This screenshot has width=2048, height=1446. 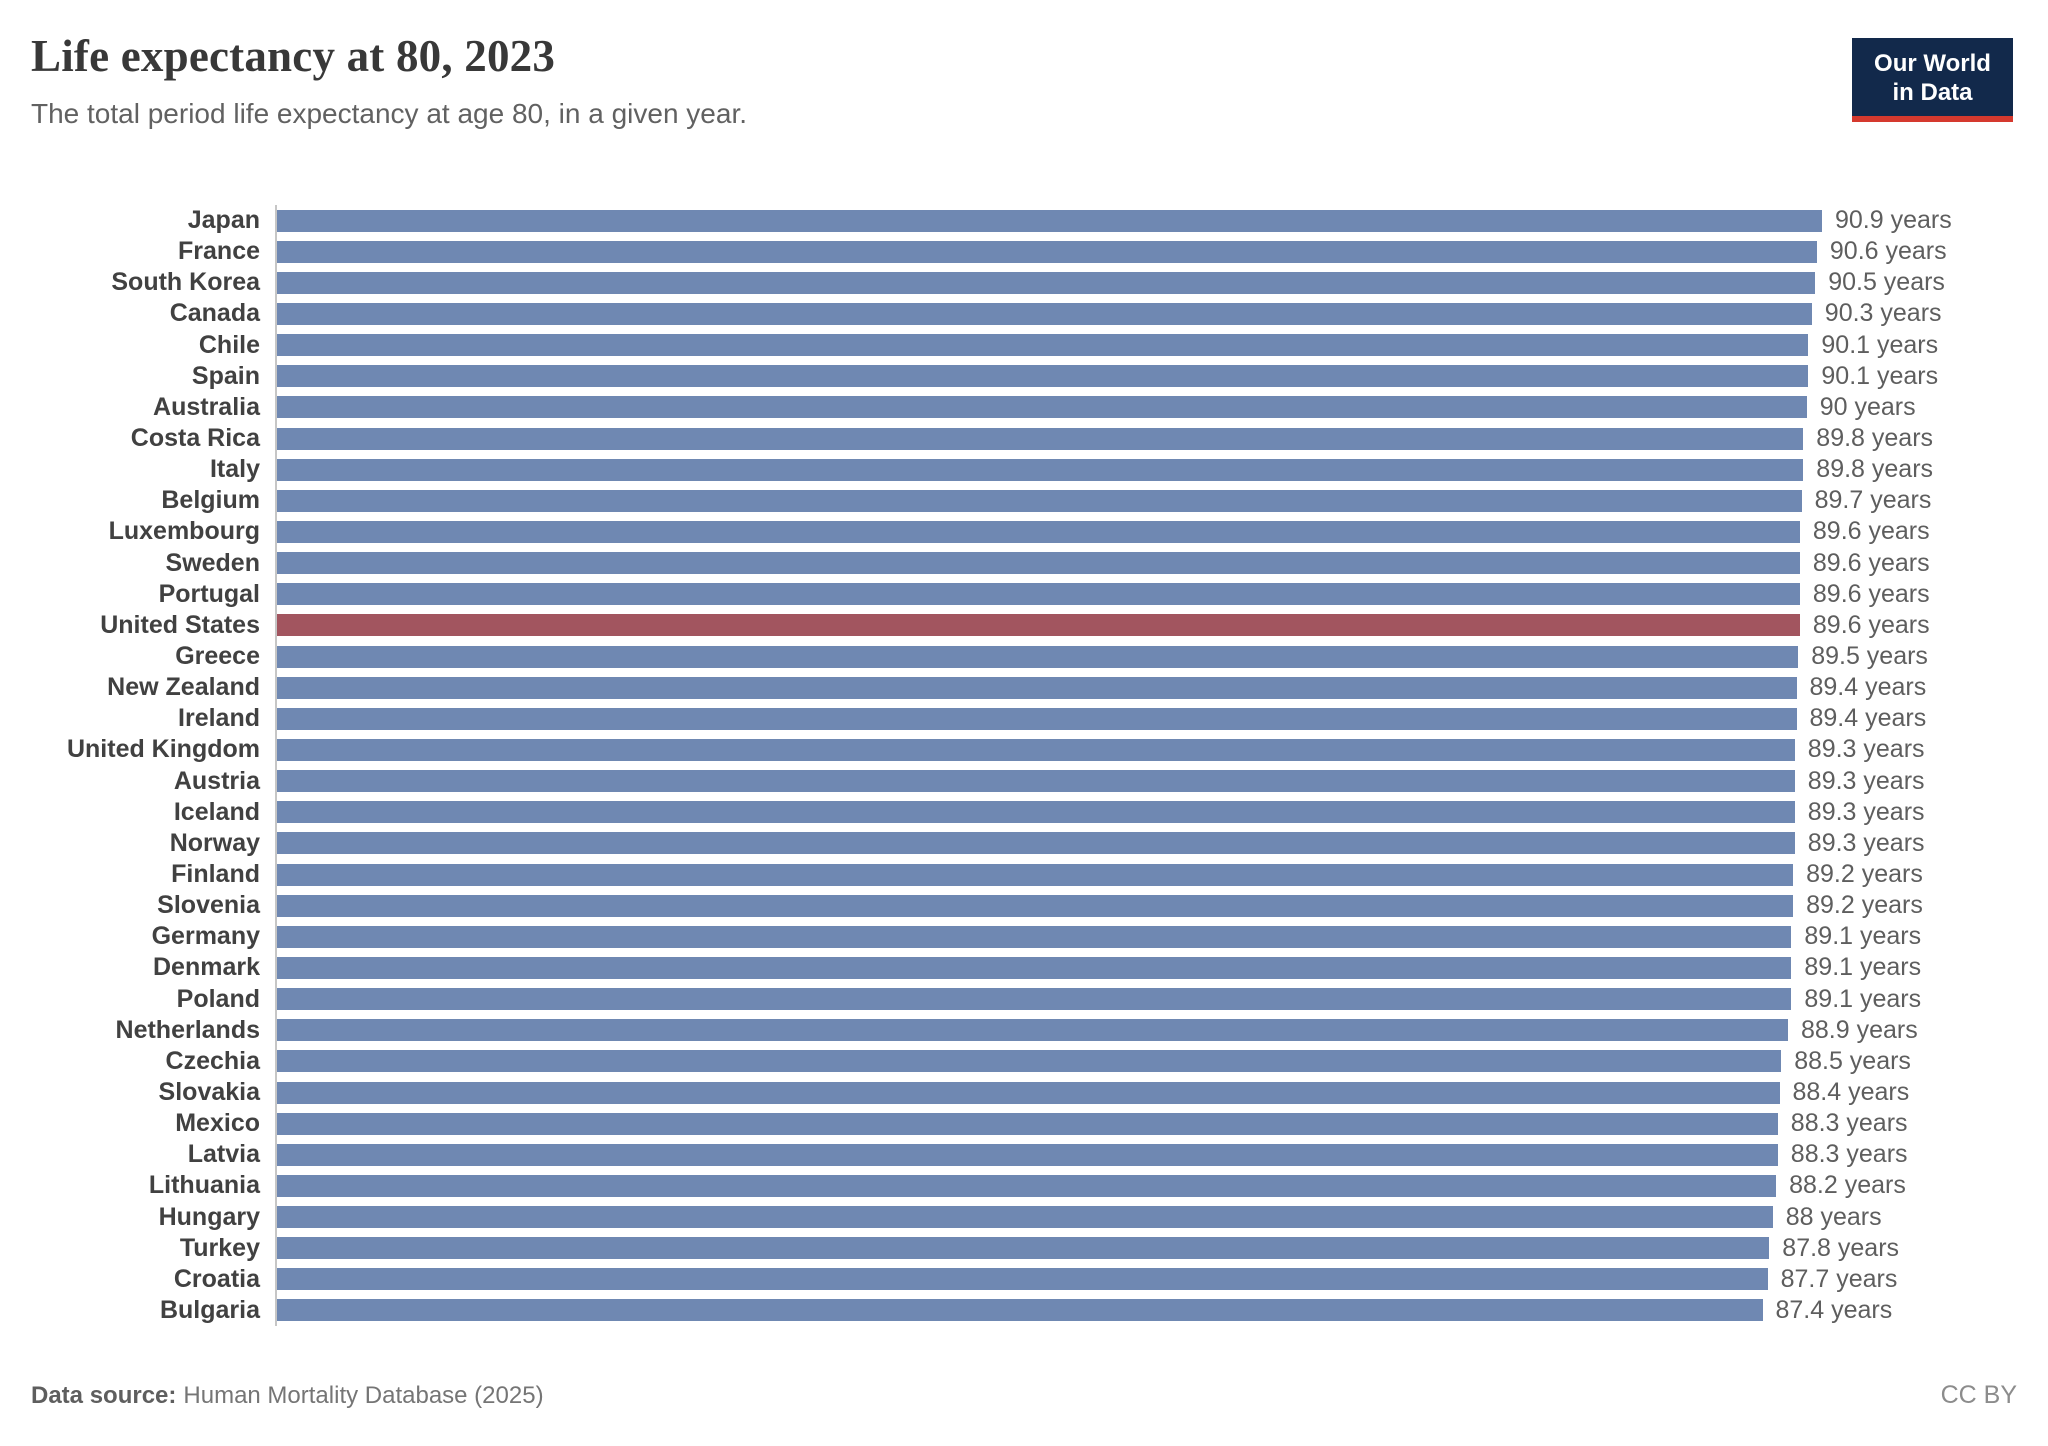 I want to click on license-link: CC BY, so click(x=1978, y=1395).